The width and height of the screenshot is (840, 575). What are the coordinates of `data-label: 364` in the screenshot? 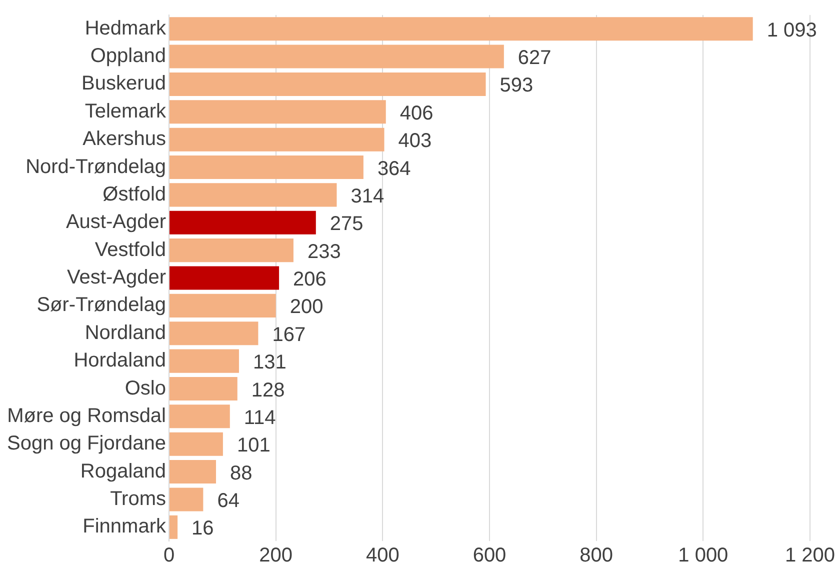 It's located at (394, 169).